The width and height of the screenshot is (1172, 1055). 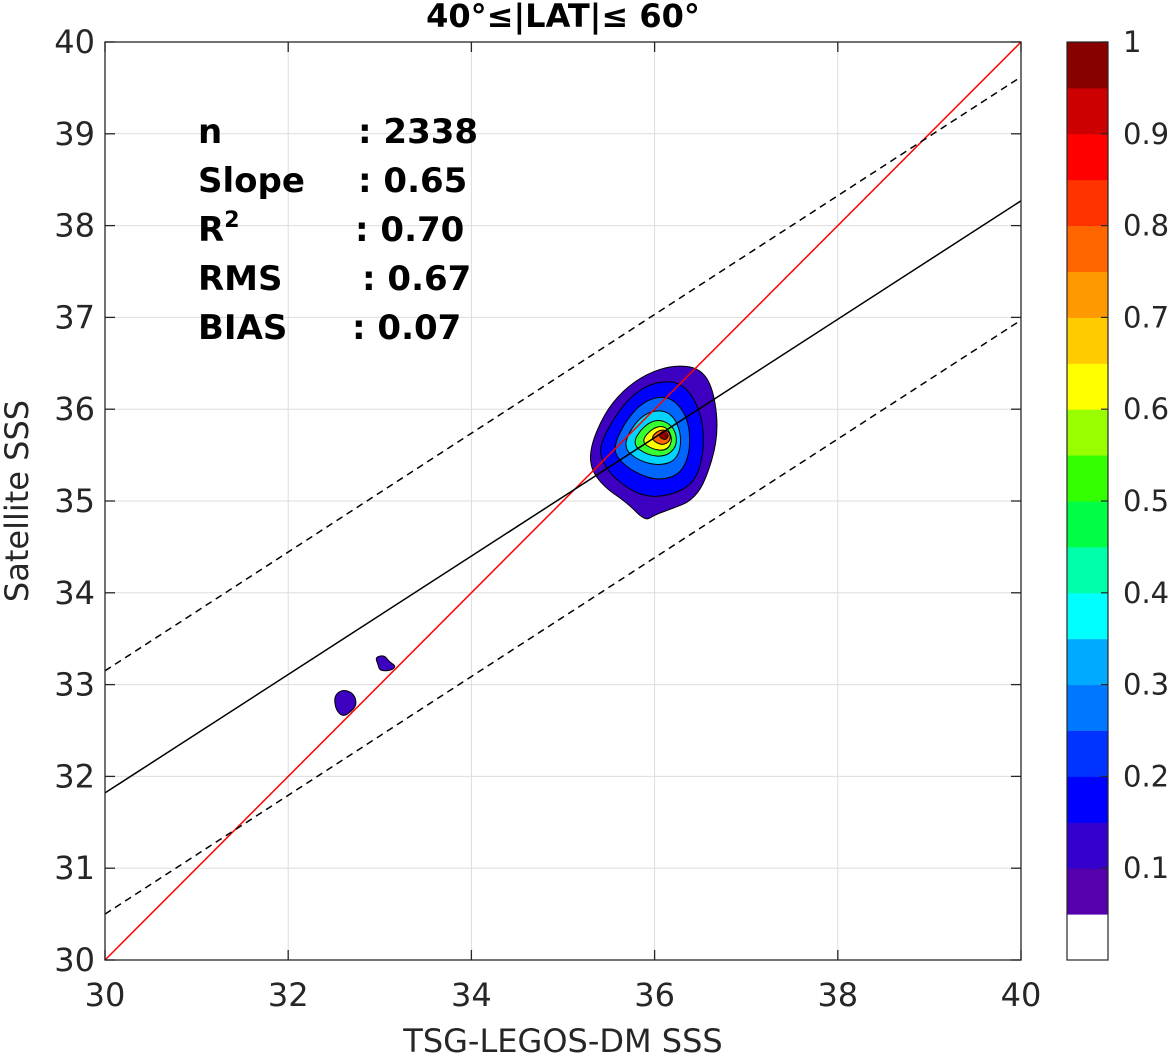 I want to click on colorbar-tick-label: 0.8, so click(x=1146, y=226).